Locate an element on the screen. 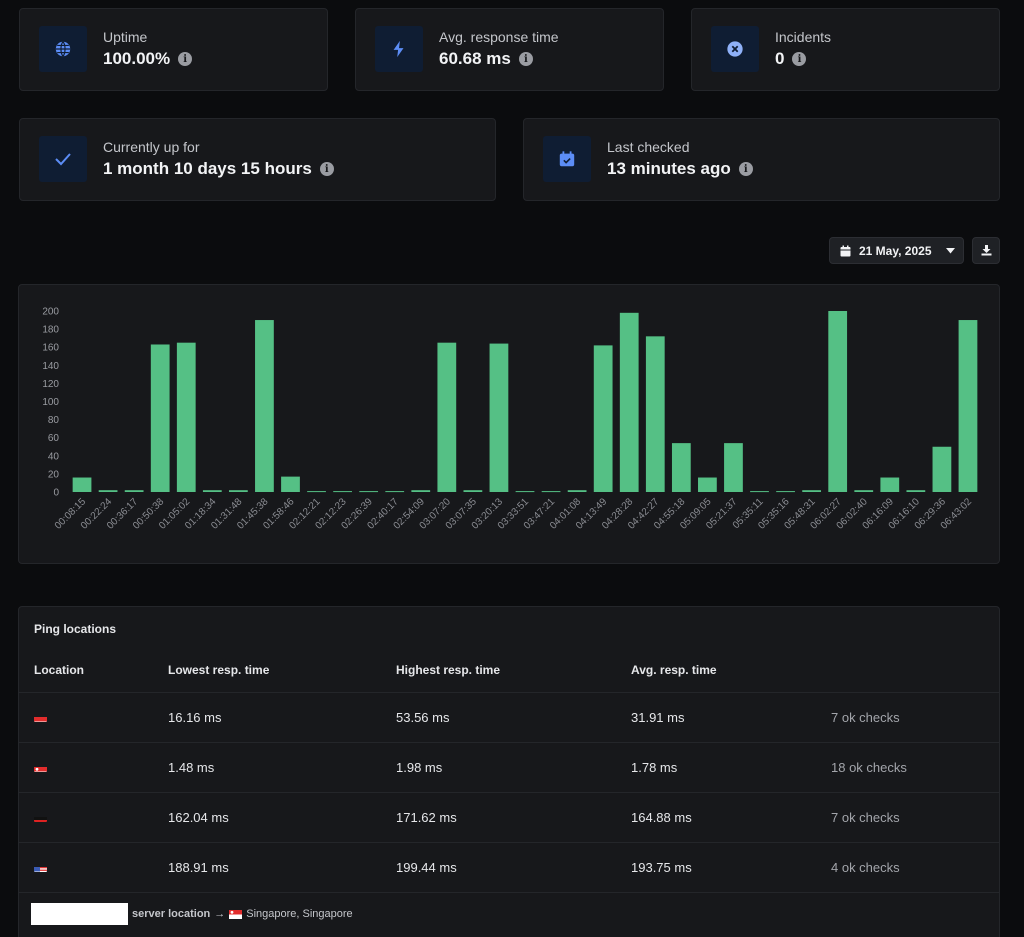  server-location-footer: server location → Singapore, Singapore is located at coordinates (192, 914).